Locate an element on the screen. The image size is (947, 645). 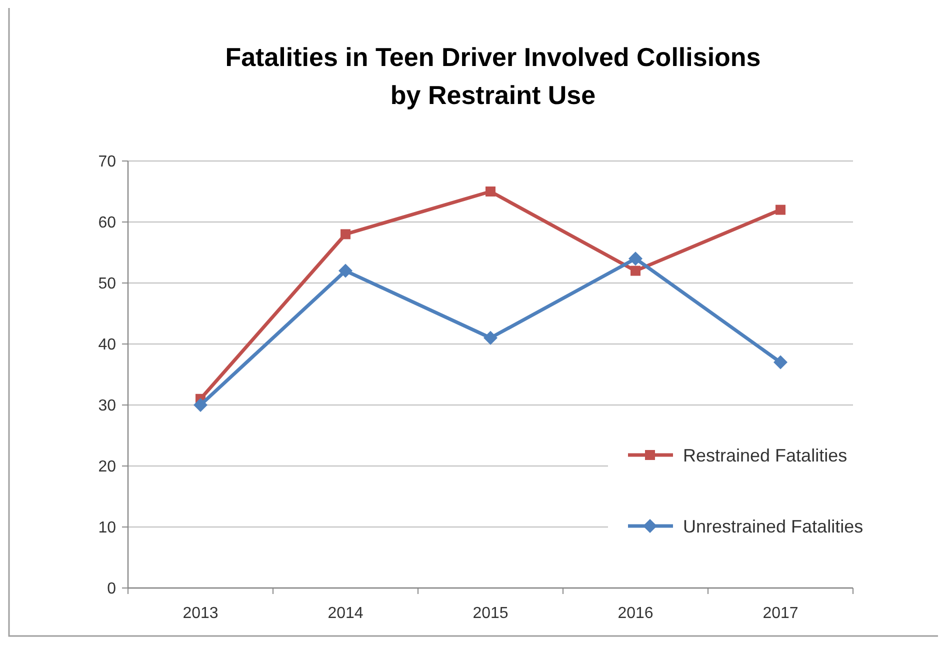
y-tick-label: 30 is located at coordinates (107, 406).